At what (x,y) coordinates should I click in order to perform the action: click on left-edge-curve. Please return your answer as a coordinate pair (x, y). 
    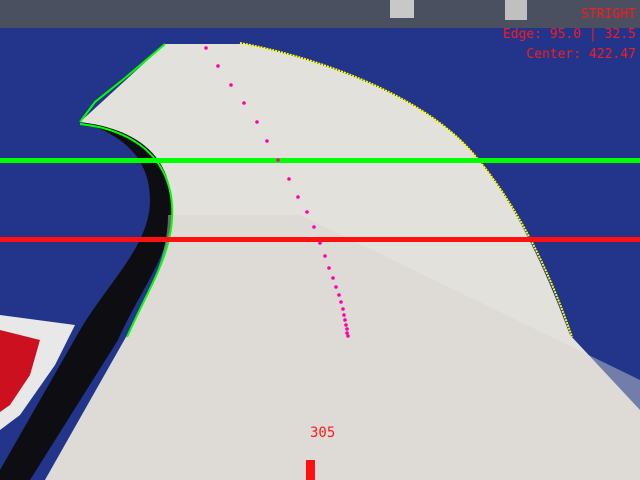
    Looking at the image, I should click on (126, 230).